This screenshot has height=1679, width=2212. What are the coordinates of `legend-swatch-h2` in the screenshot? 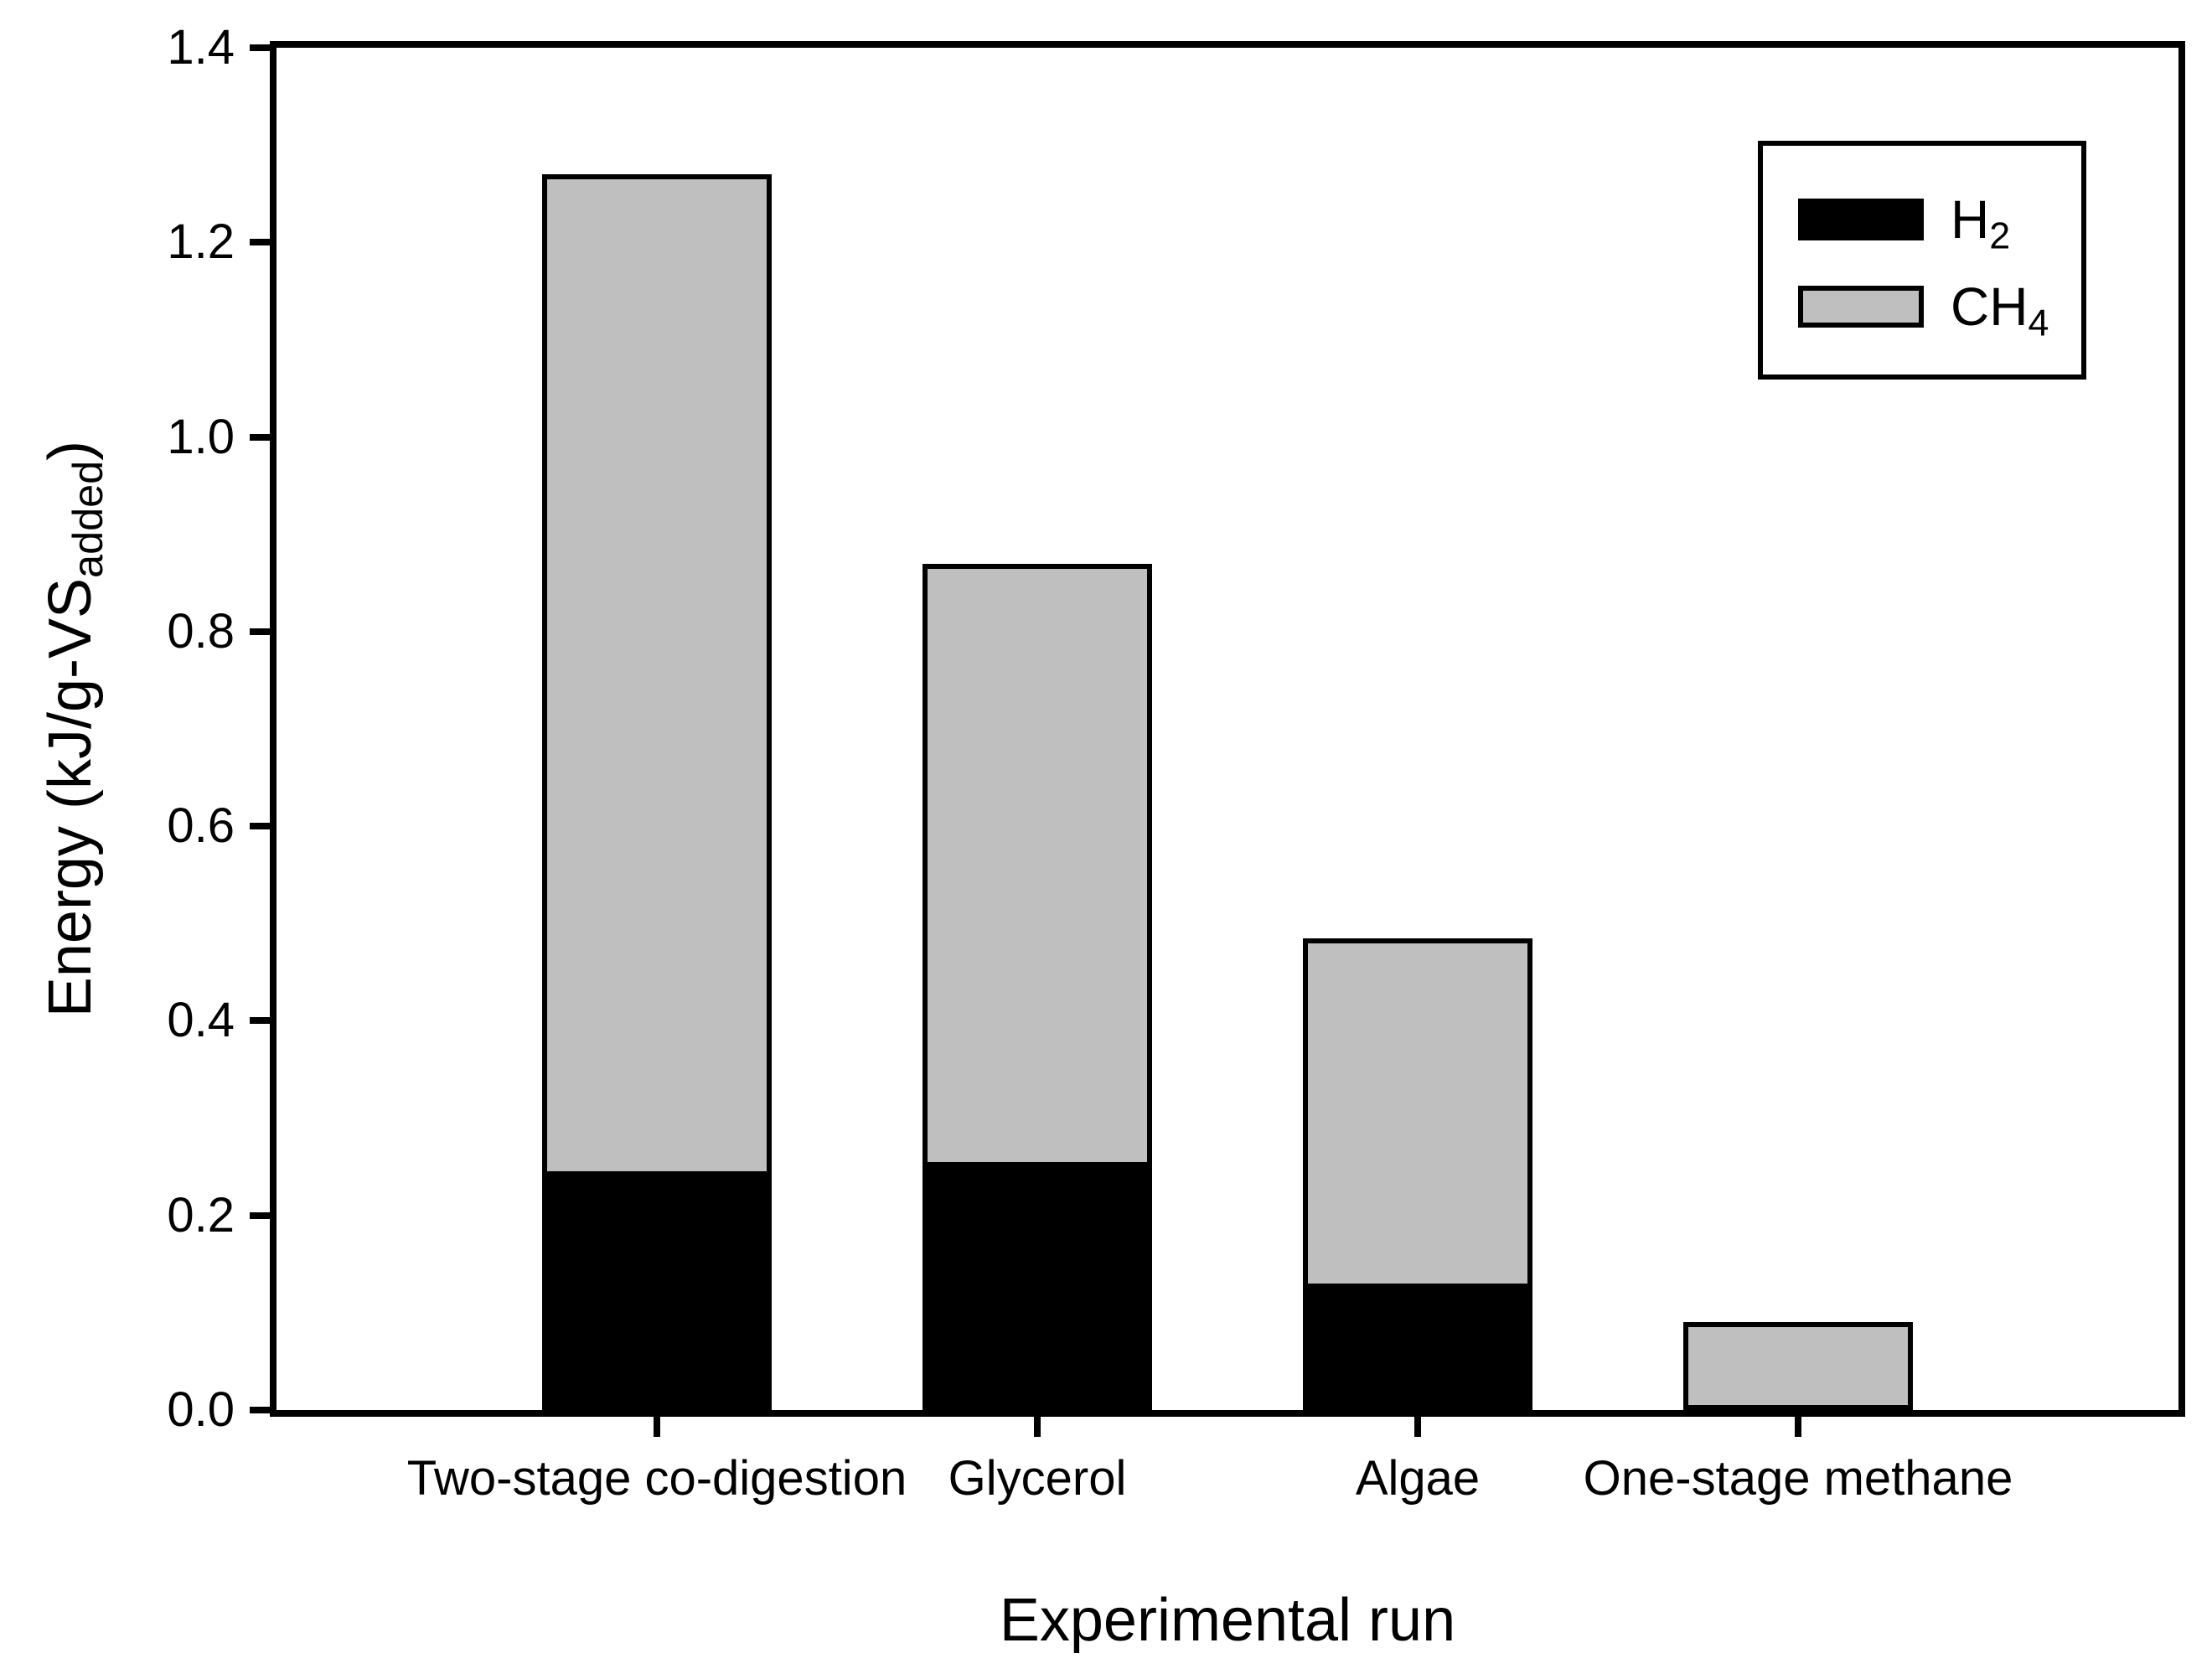 It's located at (1861, 219).